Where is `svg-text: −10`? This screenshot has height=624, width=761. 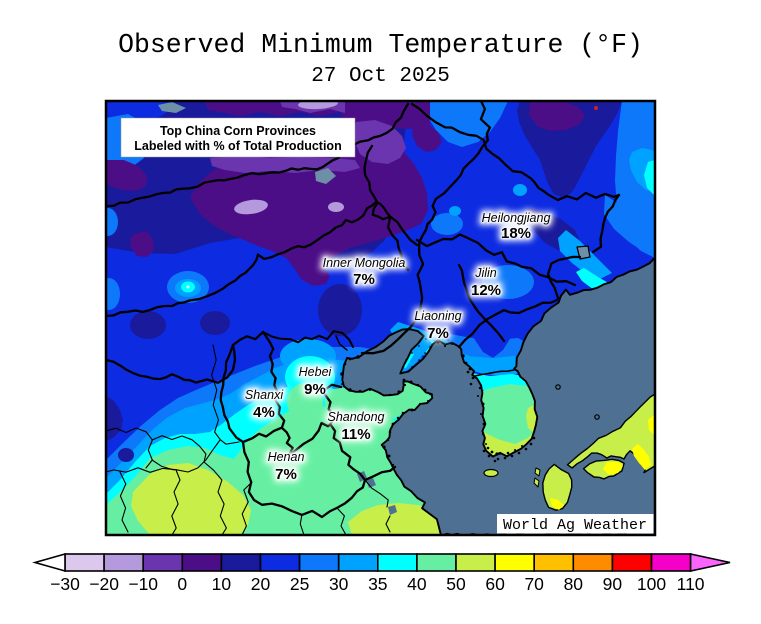
svg-text: −10 is located at coordinates (143, 584).